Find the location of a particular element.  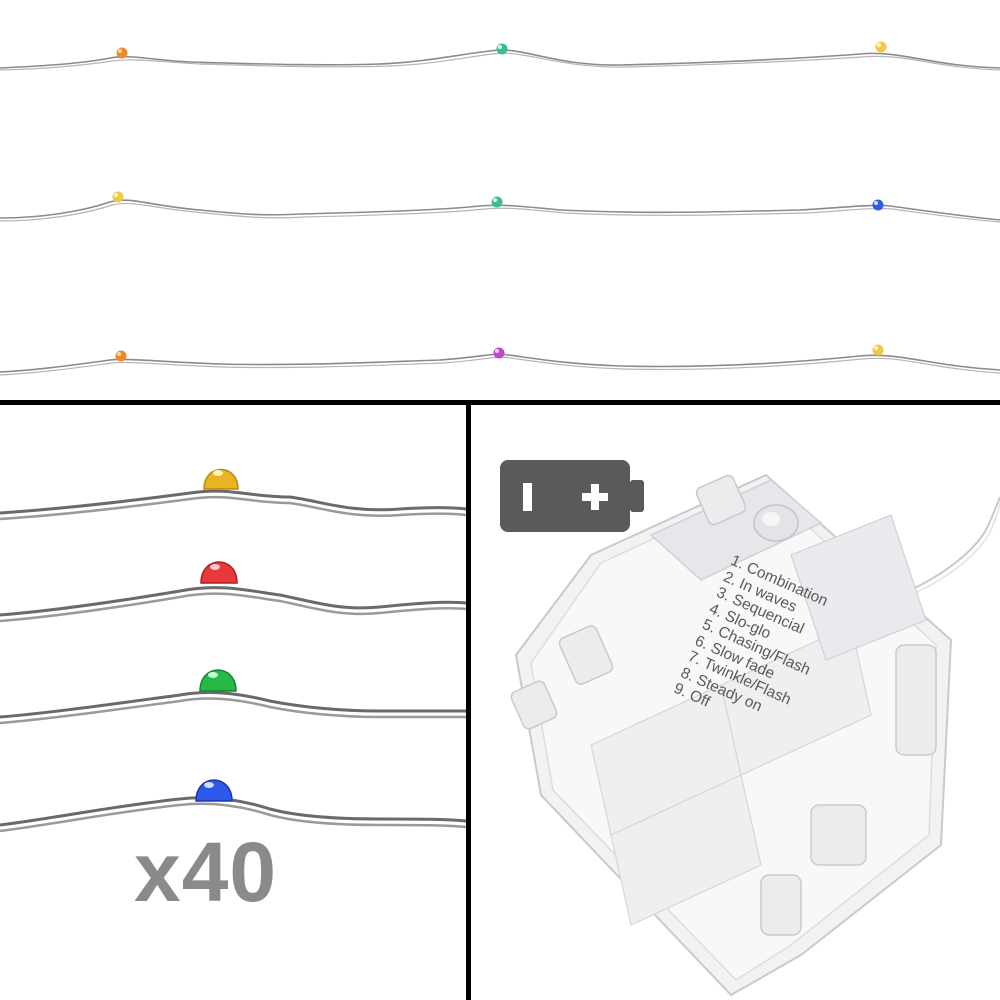

closeup-led-green is located at coordinates (218, 680).